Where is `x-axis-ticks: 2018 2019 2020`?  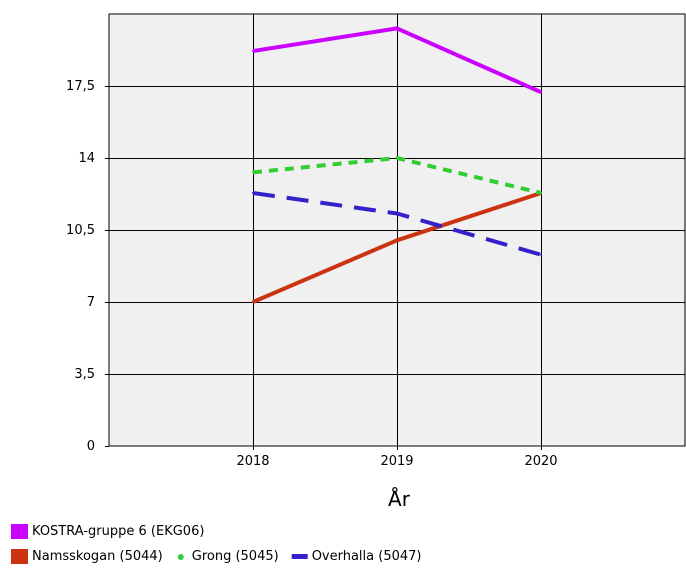 x-axis-ticks: 2018 2019 2020 is located at coordinates (397, 457).